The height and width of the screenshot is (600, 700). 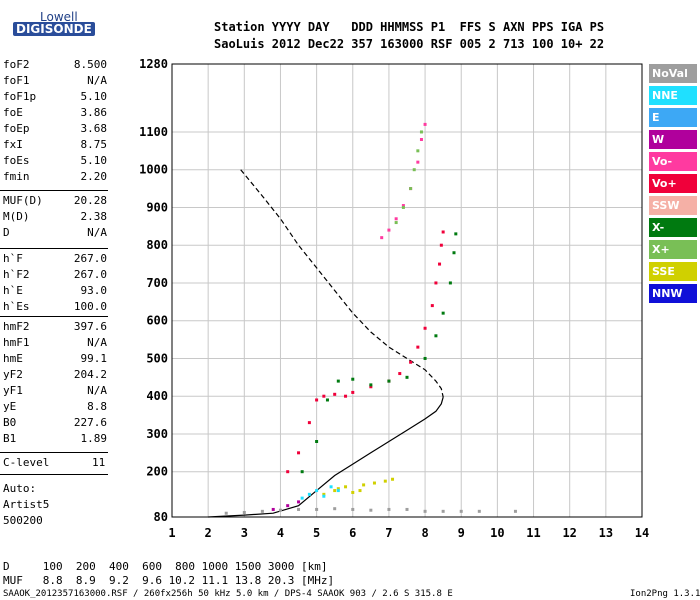 What do you see at coordinates (157, 396) in the screenshot?
I see `y-tick-label: 400` at bounding box center [157, 396].